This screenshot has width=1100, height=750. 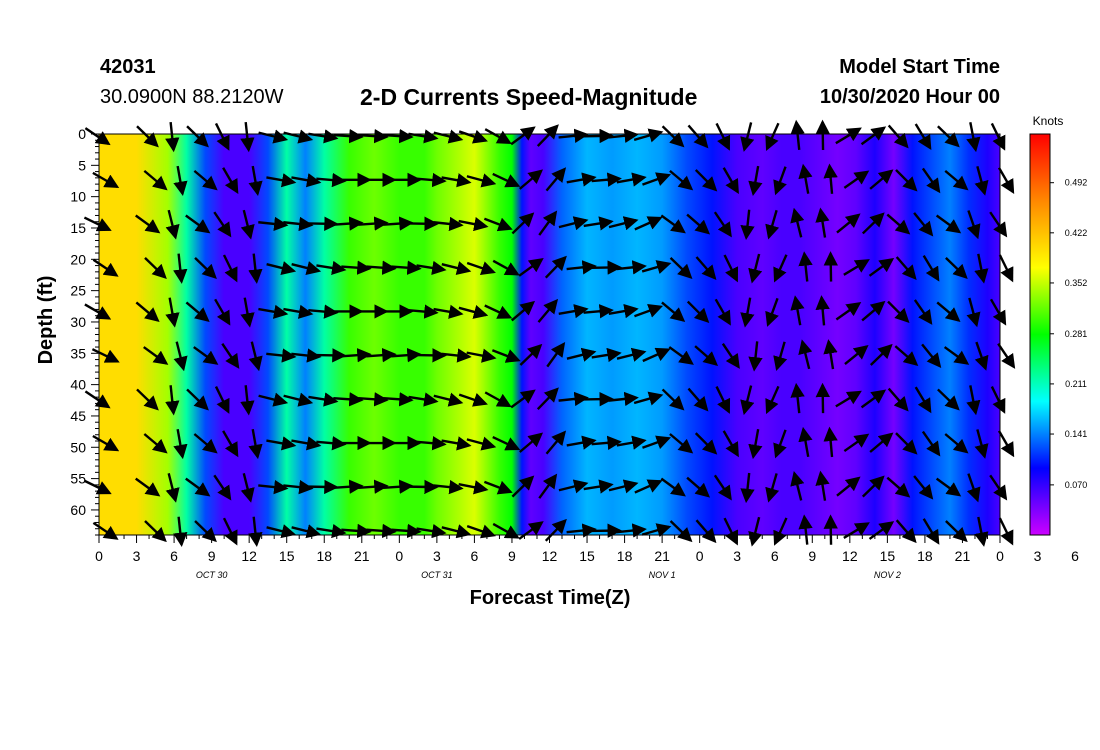 I want to click on colorbar-gradient, so click(x=1040, y=334).